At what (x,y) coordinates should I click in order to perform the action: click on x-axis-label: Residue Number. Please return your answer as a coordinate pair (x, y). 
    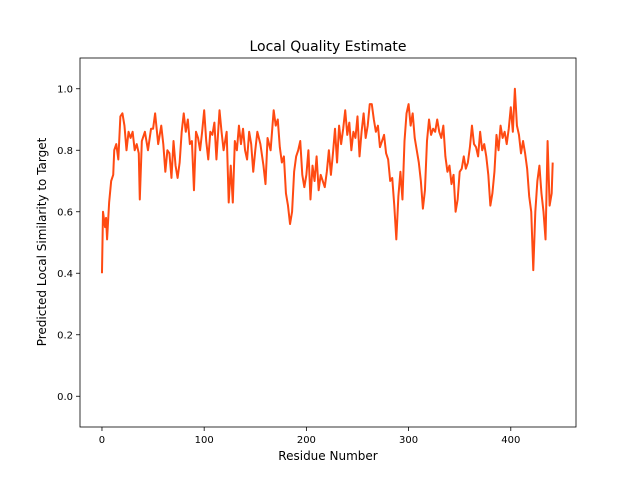
    Looking at the image, I should click on (327, 456).